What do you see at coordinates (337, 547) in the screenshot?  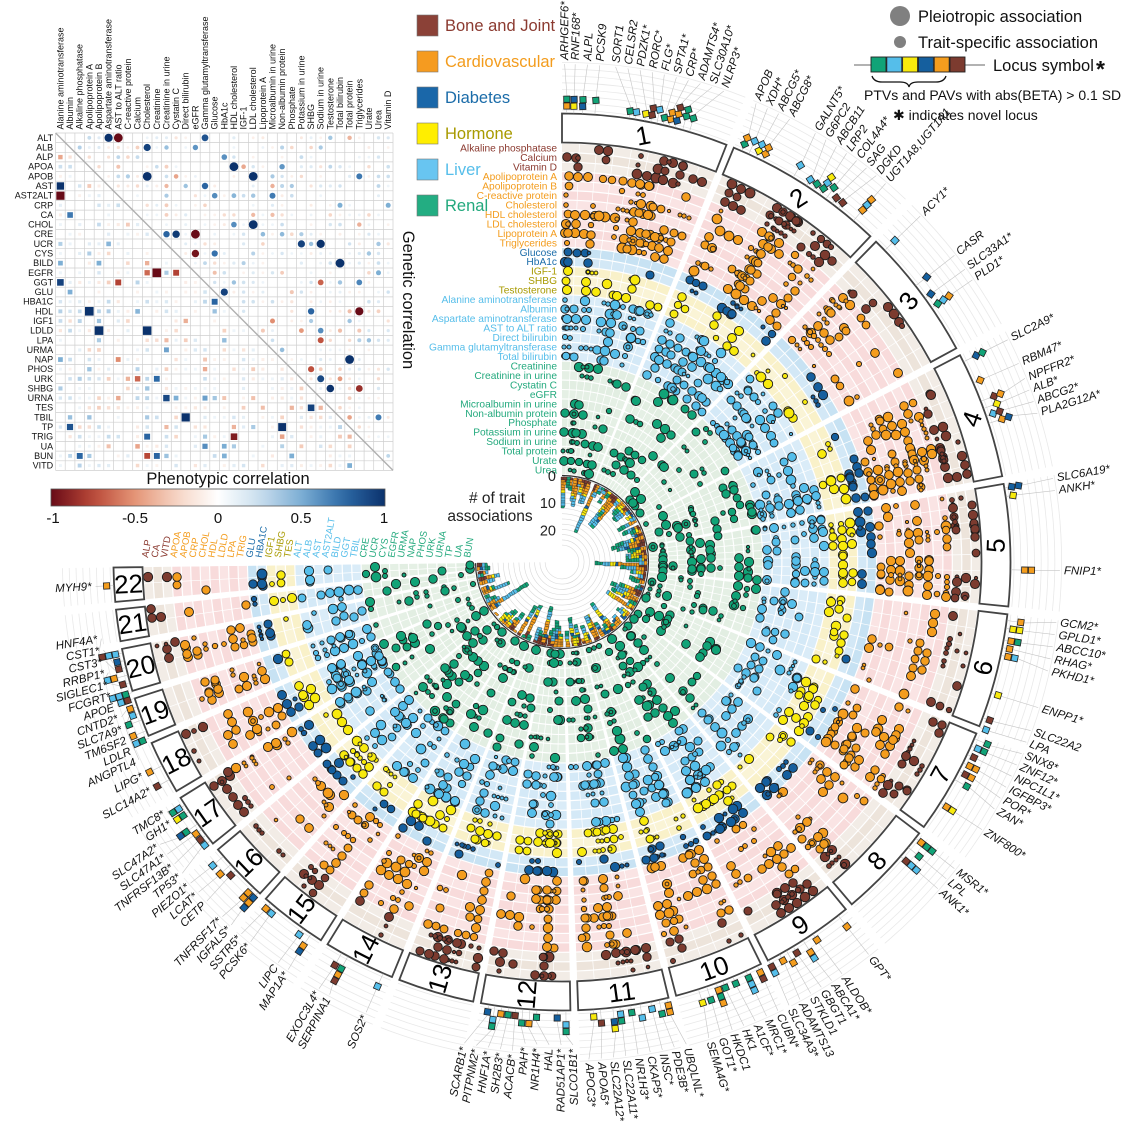 I see `svg-text: BILD` at bounding box center [337, 547].